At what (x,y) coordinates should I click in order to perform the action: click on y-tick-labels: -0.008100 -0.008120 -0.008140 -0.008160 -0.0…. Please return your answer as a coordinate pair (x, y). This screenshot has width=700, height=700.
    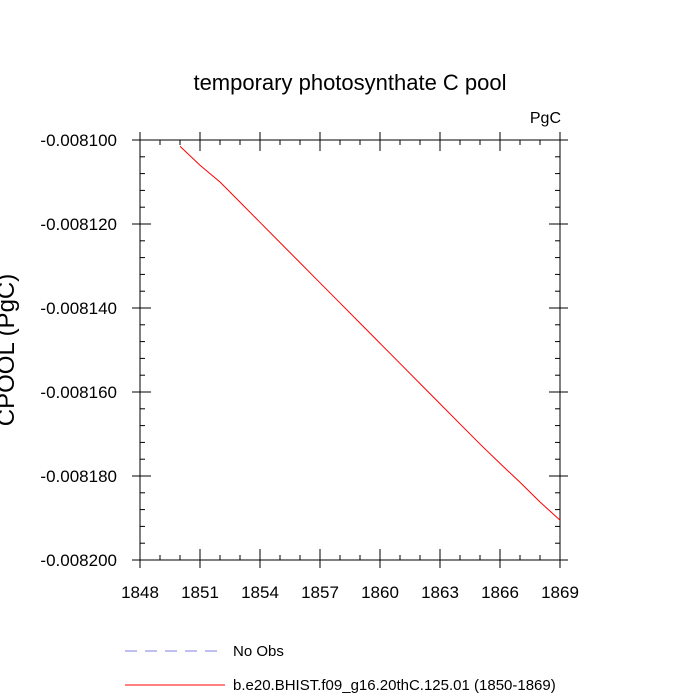
    Looking at the image, I should click on (78, 350).